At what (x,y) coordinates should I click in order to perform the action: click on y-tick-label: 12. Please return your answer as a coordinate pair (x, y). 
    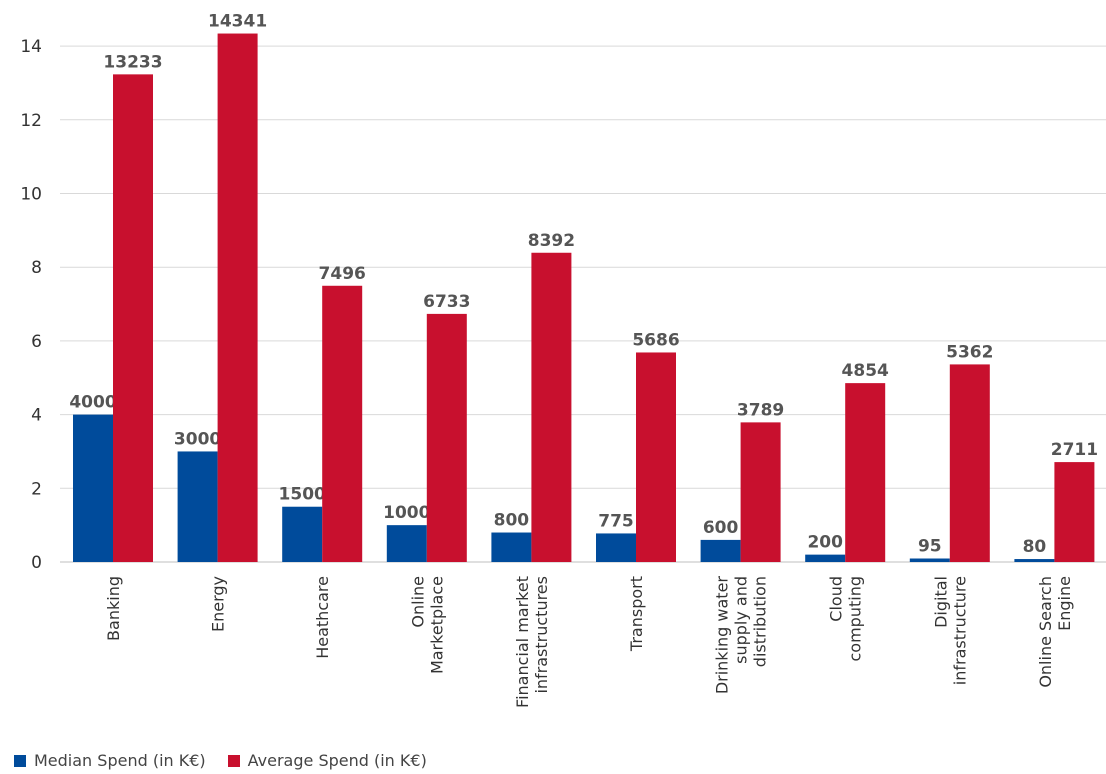
    Looking at the image, I should click on (31, 121).